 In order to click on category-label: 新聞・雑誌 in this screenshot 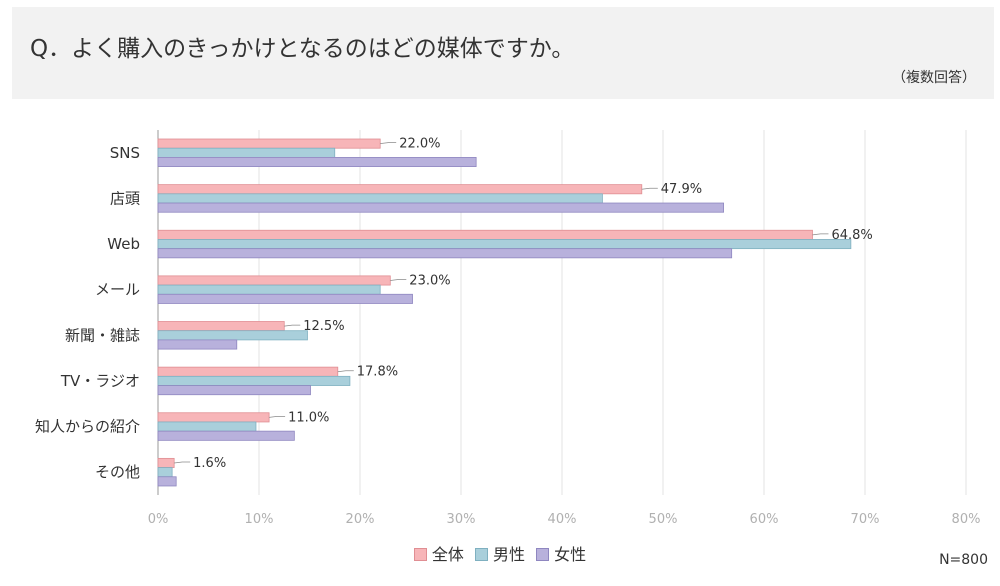, I will do `click(102, 335)`.